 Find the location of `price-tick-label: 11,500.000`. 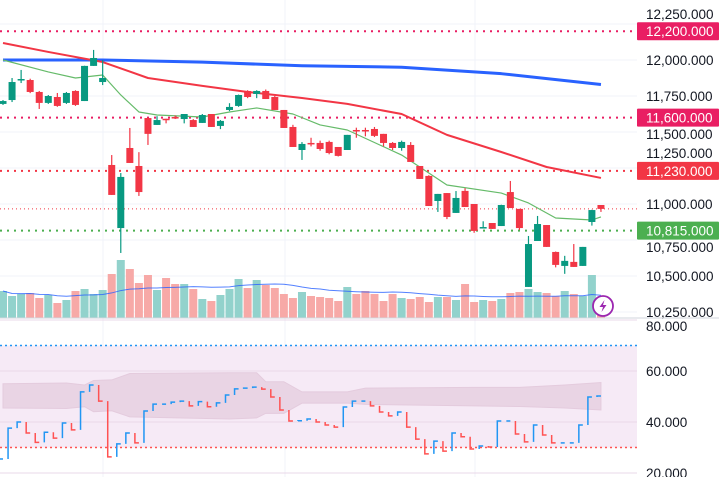

price-tick-label: 11,500.000 is located at coordinates (679, 134).